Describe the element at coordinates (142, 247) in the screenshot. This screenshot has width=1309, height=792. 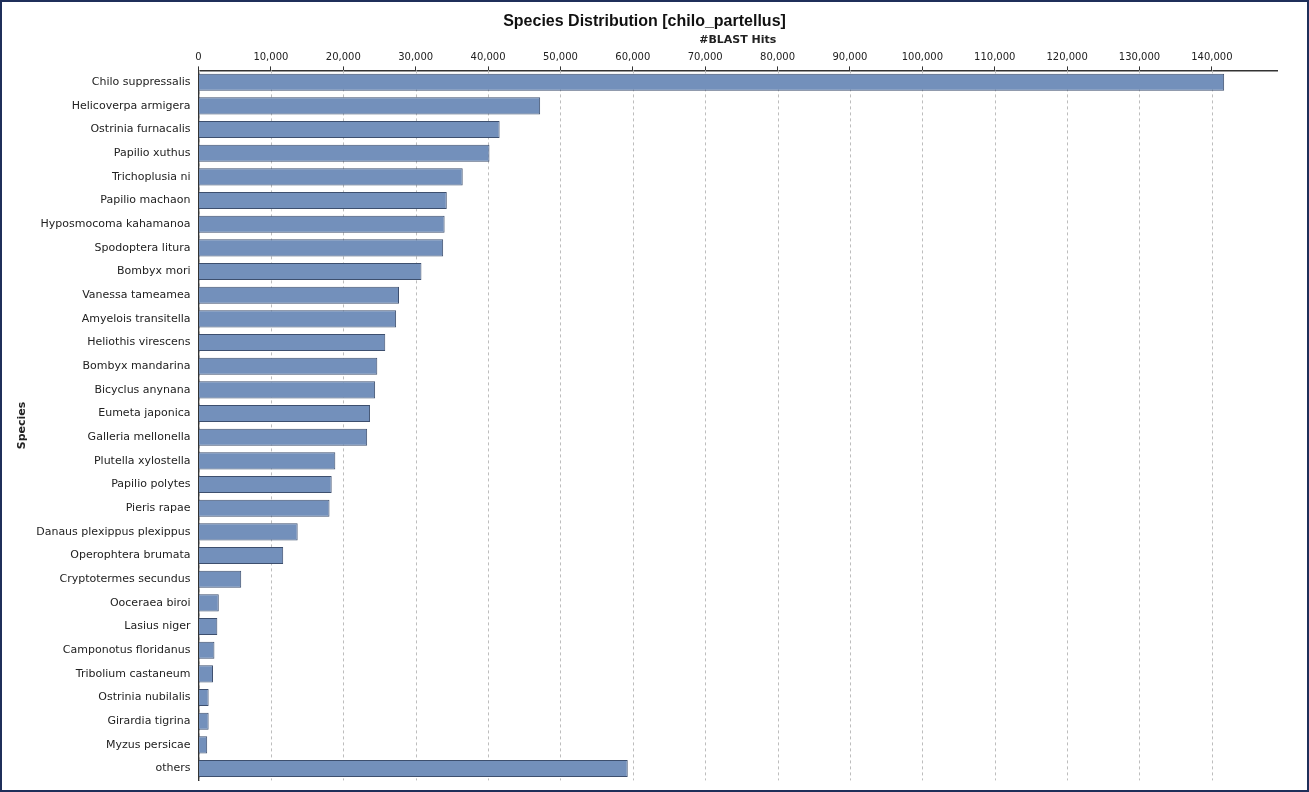
I see `y-tick-label: Spodoptera litura` at that location.